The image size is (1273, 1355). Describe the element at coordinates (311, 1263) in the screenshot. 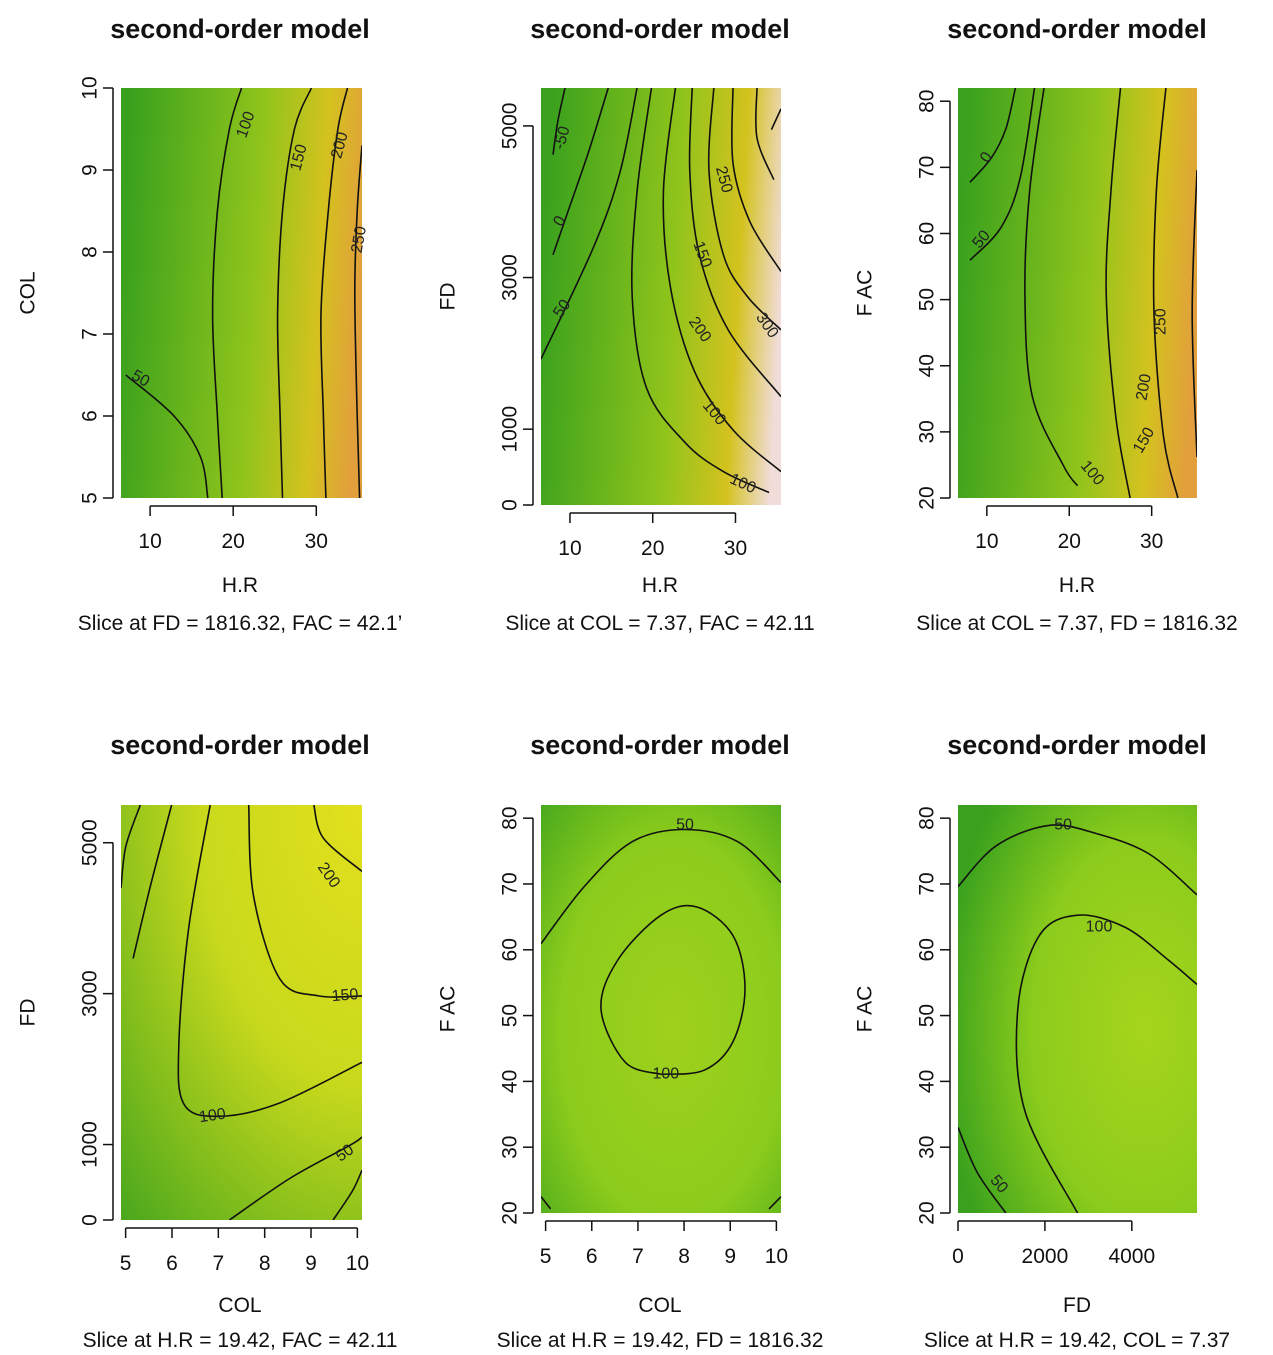

I see `x-tick-label: 9` at that location.